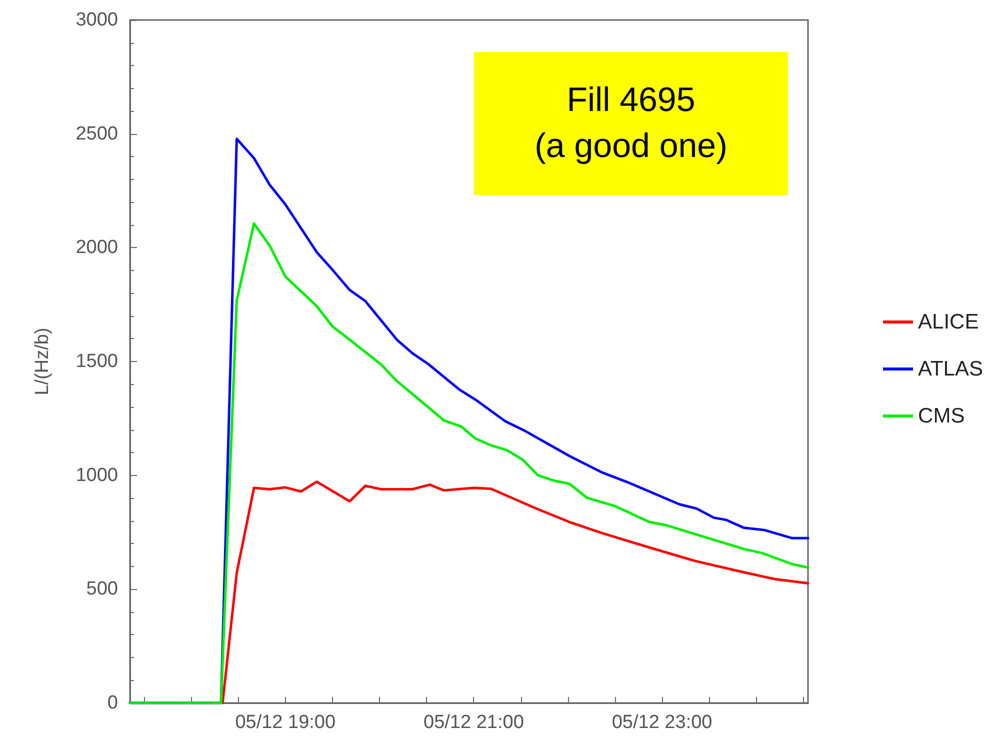 The width and height of the screenshot is (996, 738). Describe the element at coordinates (97, 20) in the screenshot. I see `y-tick-label: 3000` at that location.